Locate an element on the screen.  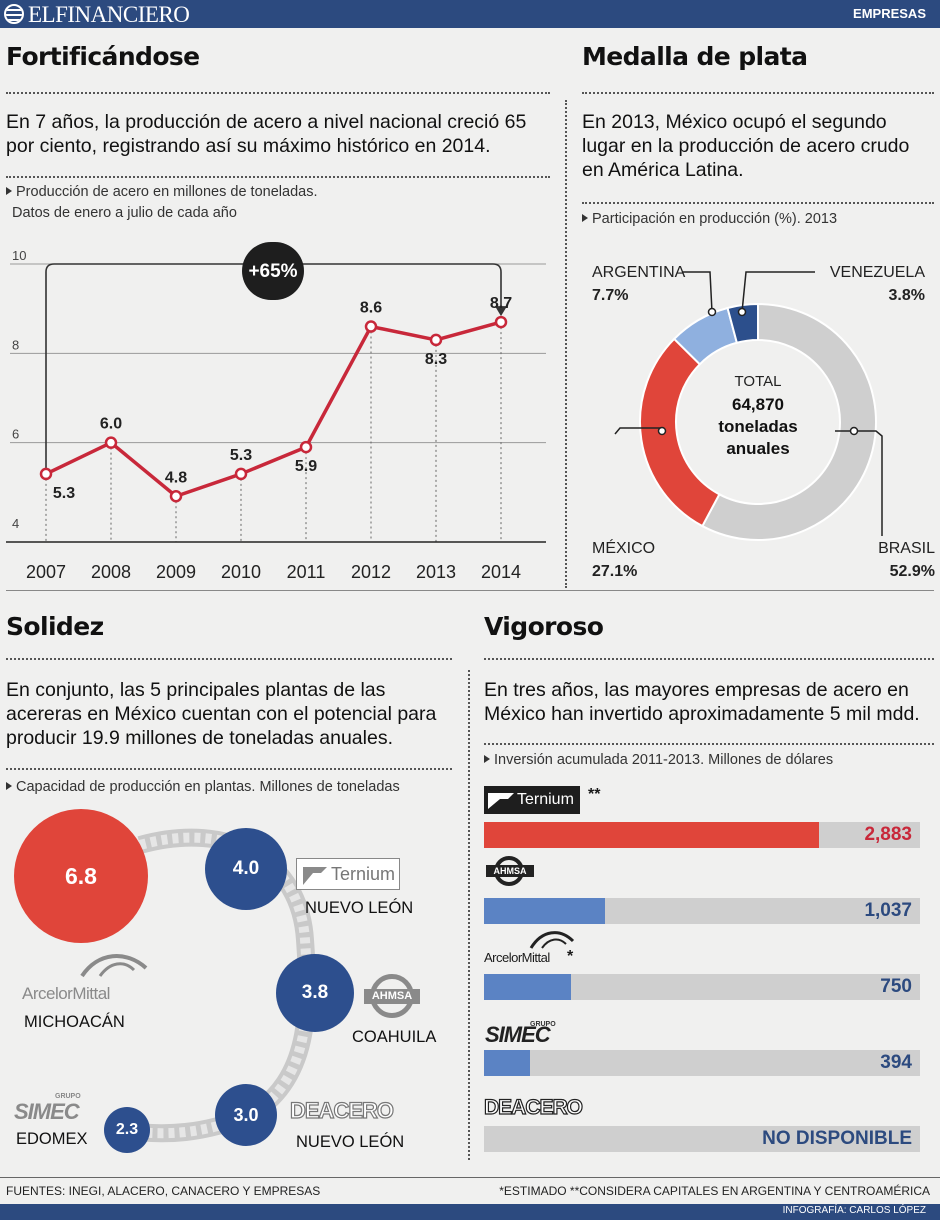
donut-percent-label: 52.9% is located at coordinates (912, 571).